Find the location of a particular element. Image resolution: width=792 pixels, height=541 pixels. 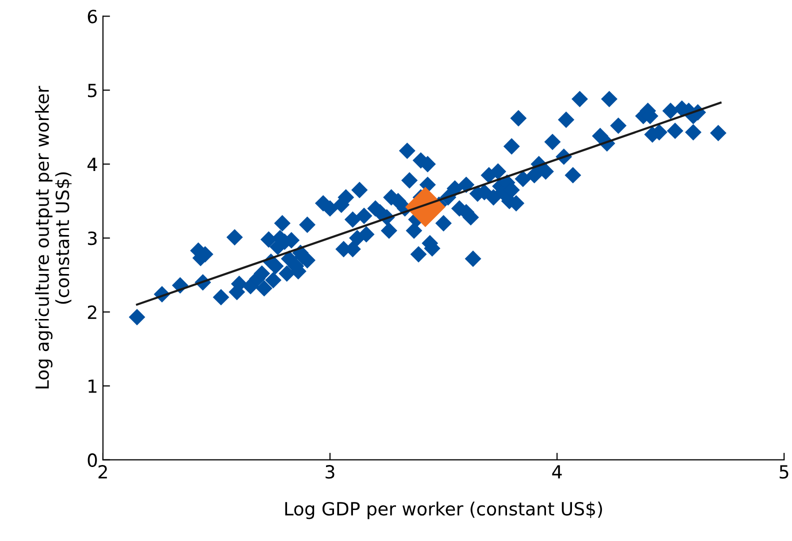

y-tick-label: 6 is located at coordinates (92, 17).